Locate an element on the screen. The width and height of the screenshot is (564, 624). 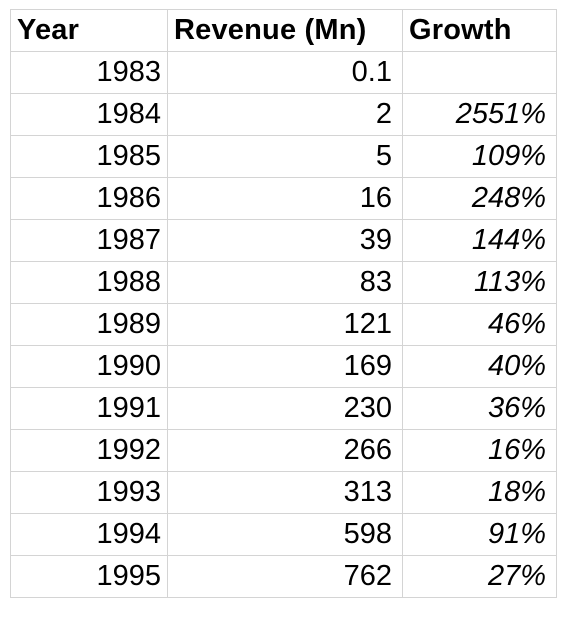
table-row: 1992 266 16% is located at coordinates (283, 450).